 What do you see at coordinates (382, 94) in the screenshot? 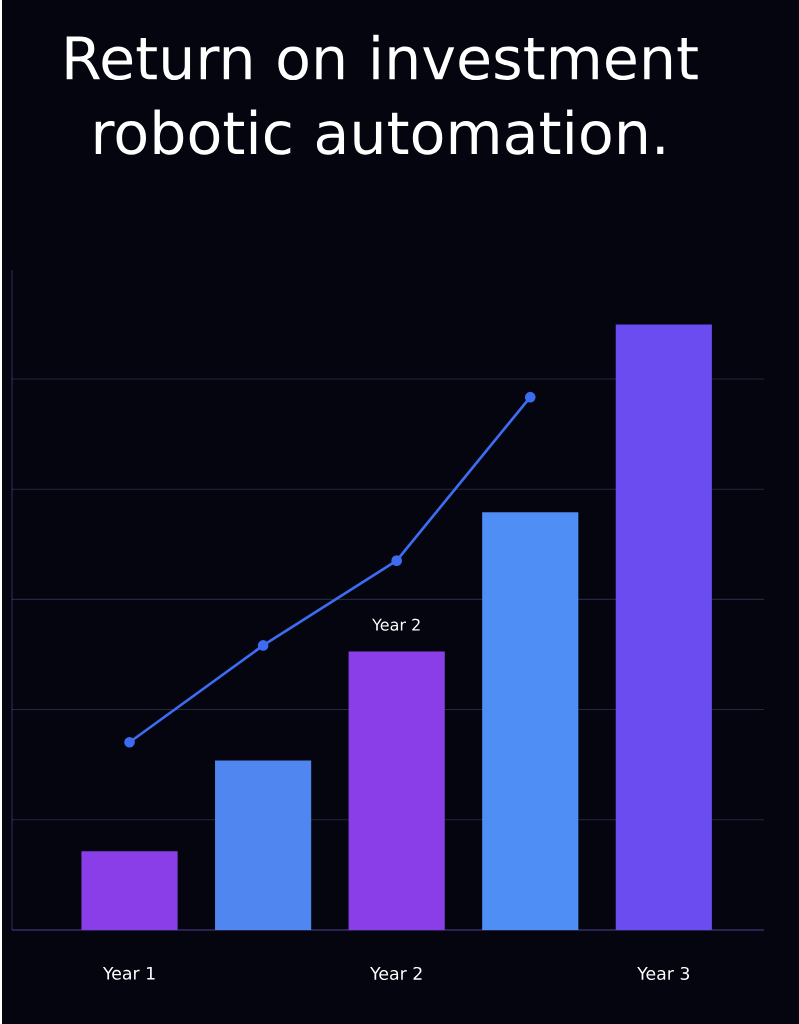
I see `chart-title: Return on investment robotic automation.` at bounding box center [382, 94].